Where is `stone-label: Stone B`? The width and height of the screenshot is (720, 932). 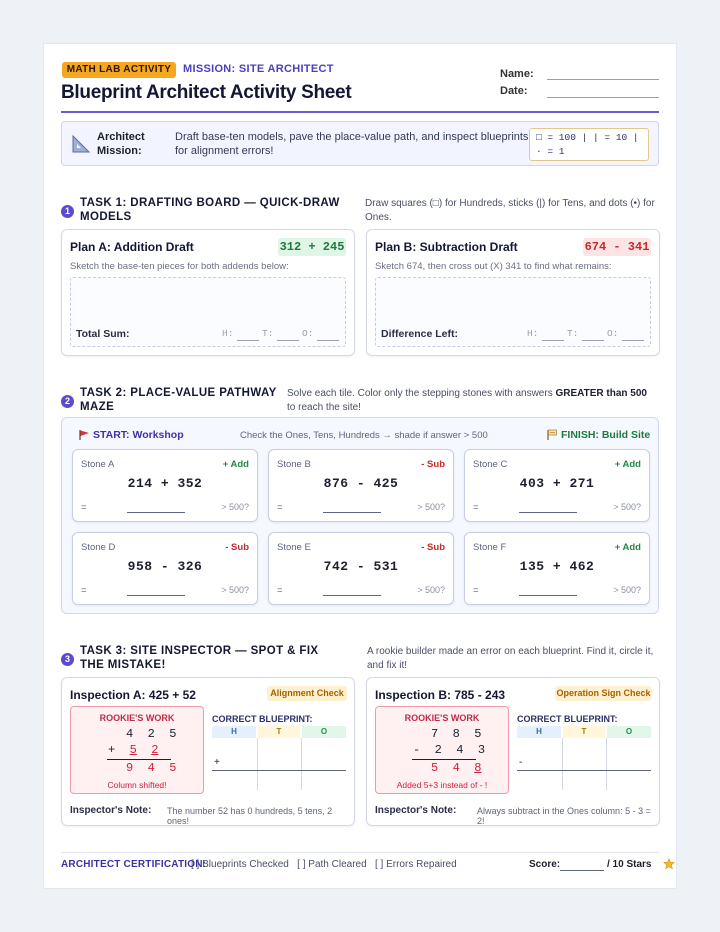
stone-label: Stone B is located at coordinates (294, 464).